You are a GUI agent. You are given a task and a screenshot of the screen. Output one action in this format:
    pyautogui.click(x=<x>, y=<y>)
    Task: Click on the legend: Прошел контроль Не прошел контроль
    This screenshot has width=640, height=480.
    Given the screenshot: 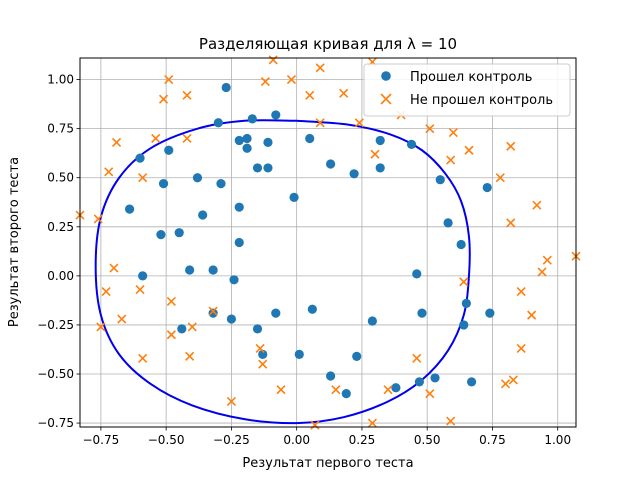 What is the action you would take?
    pyautogui.click(x=467, y=90)
    